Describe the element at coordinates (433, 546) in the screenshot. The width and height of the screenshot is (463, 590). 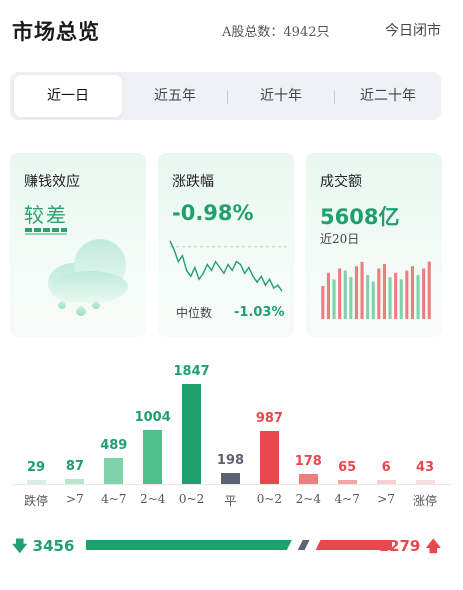
I see `arrow-up-icon: 🡅` at that location.